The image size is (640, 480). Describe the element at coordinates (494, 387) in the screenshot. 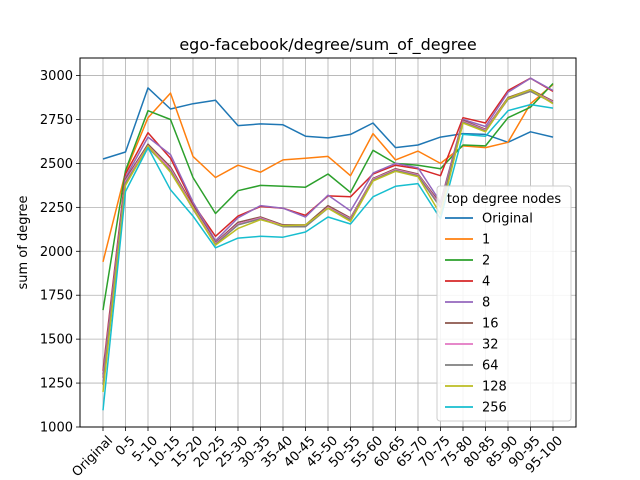

I see `legend-item-label: 128` at that location.